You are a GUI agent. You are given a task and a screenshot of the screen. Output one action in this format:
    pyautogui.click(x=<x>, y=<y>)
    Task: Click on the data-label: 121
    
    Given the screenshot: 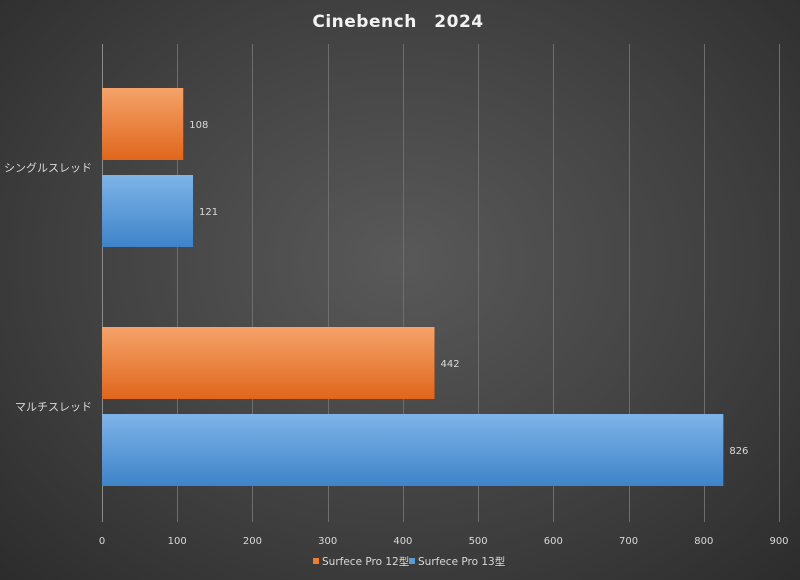 What is the action you would take?
    pyautogui.click(x=208, y=212)
    